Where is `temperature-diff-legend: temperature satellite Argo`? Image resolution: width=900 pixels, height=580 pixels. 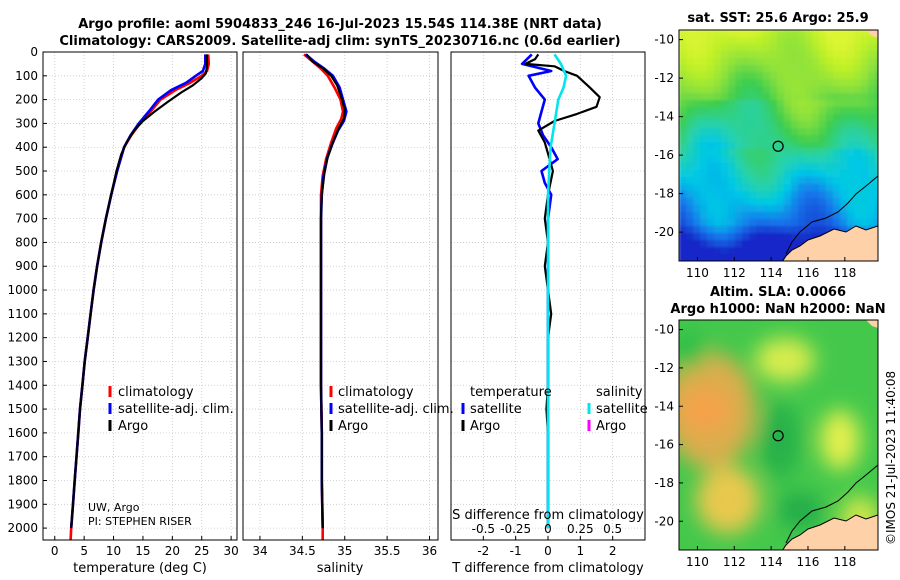
temperature-diff-legend: temperature satellite Argo is located at coordinates (506, 409).